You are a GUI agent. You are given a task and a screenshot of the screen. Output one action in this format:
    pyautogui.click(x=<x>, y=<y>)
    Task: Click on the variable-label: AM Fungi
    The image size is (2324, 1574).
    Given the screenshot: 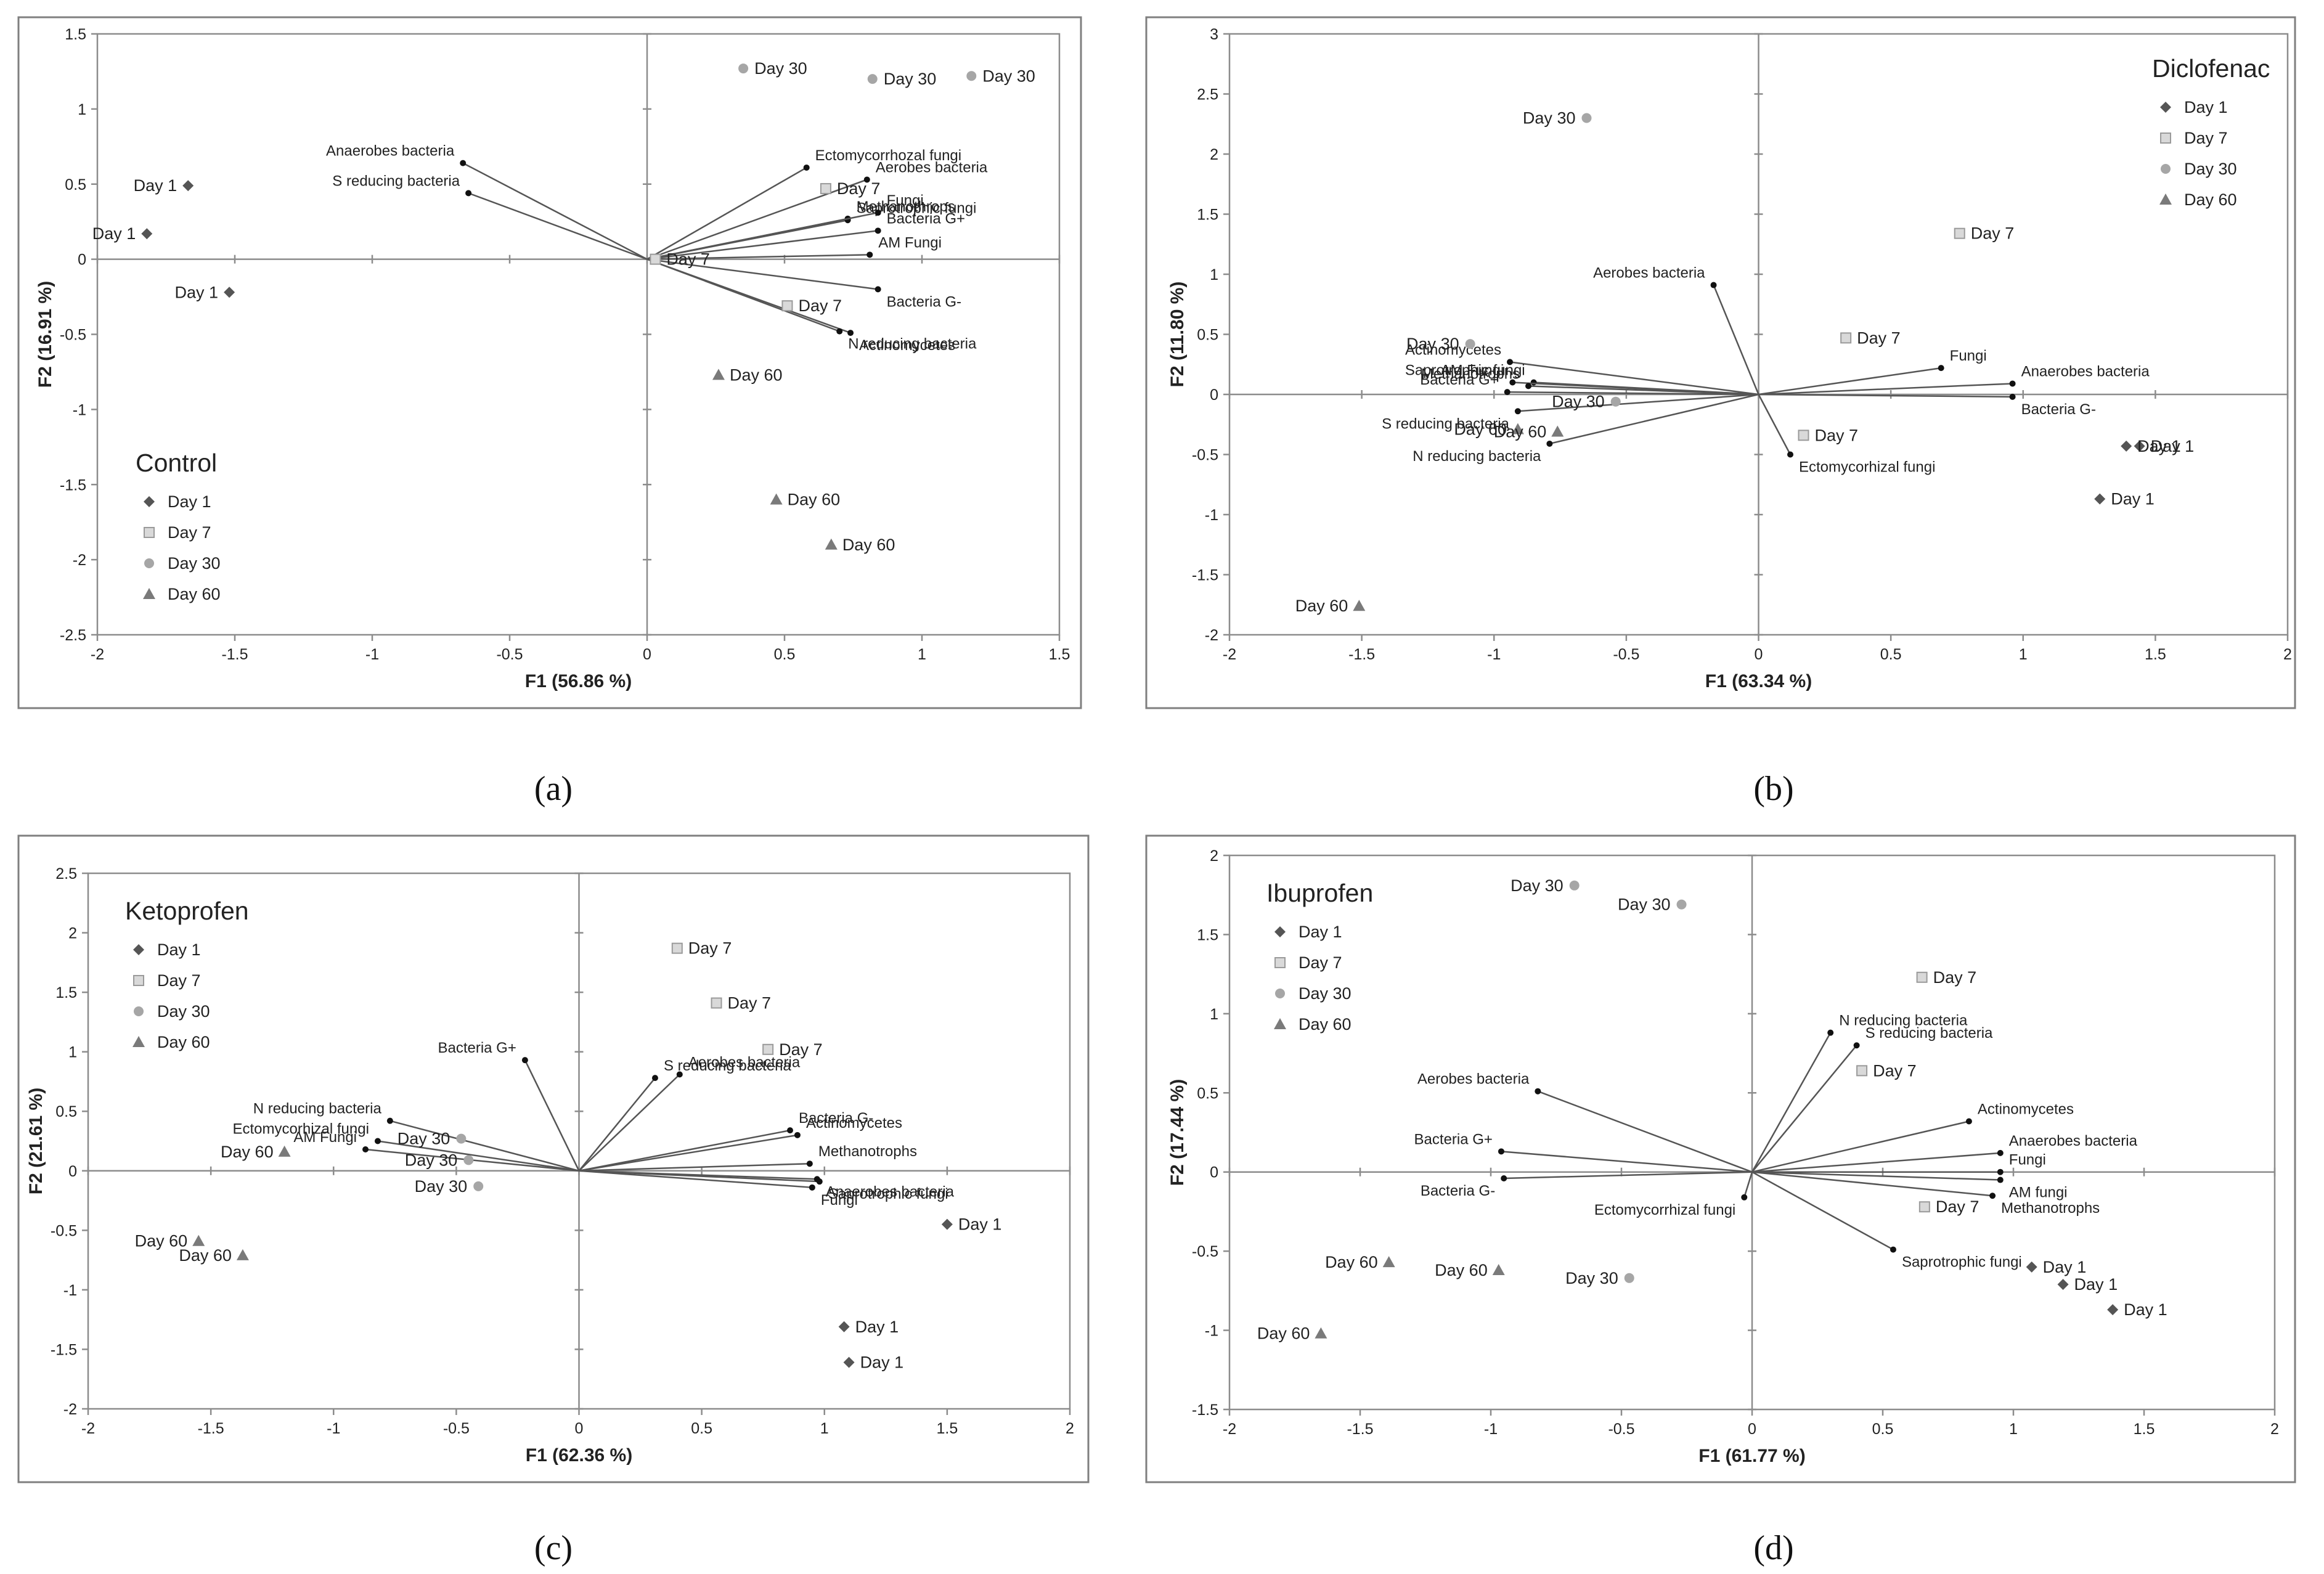 What is the action you would take?
    pyautogui.click(x=910, y=242)
    